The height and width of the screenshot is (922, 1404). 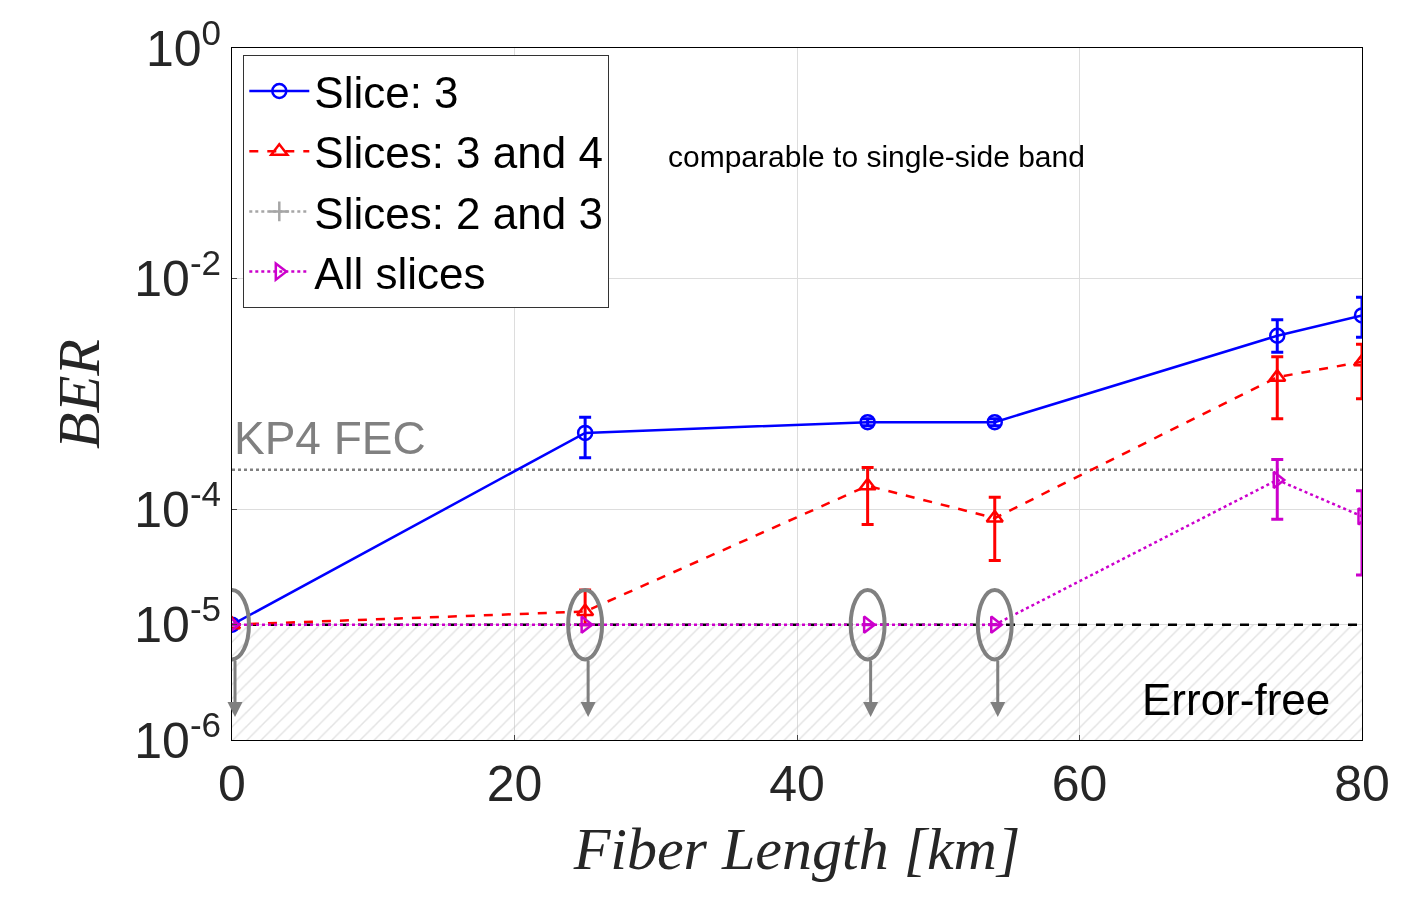 I want to click on band-label: Error-free, so click(x=1236, y=699).